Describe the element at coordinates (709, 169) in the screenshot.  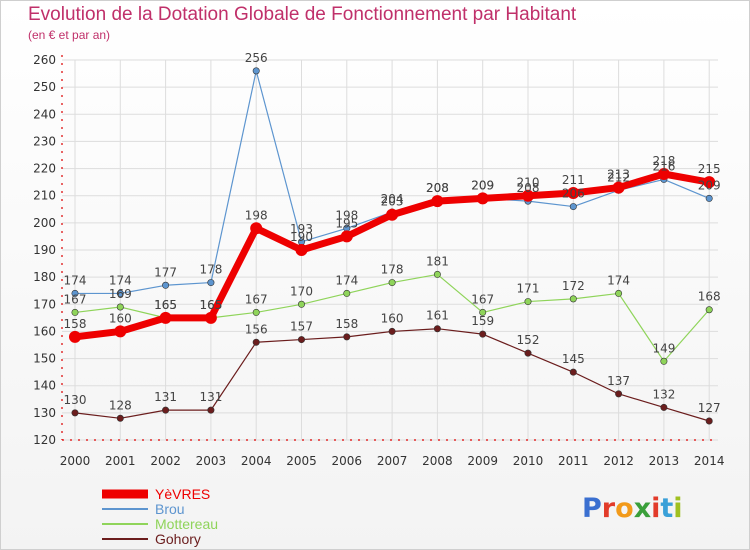
I see `data-label-y-vres: 215` at that location.